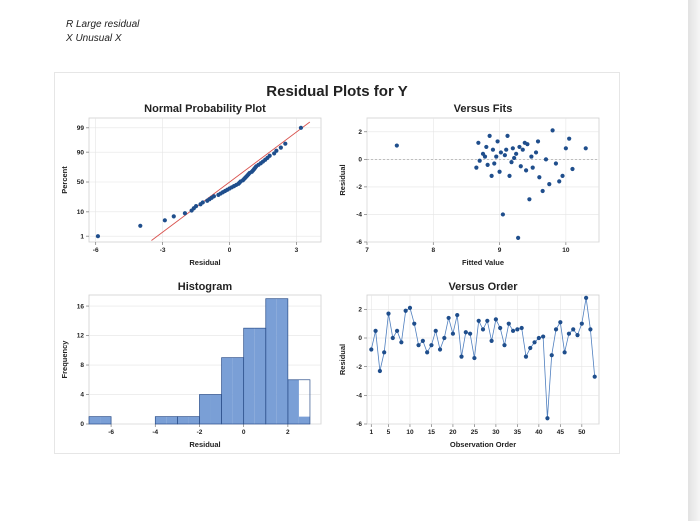 The width and height of the screenshot is (700, 521). I want to click on versus-order-x-tick-label: 40, so click(539, 432).